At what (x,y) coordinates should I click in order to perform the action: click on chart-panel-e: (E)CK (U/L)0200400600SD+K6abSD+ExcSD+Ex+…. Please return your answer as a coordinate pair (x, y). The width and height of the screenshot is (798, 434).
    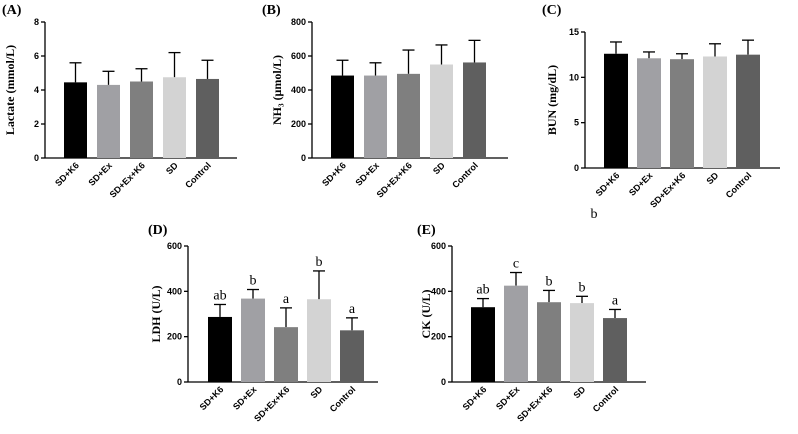
    Looking at the image, I should click on (531, 323).